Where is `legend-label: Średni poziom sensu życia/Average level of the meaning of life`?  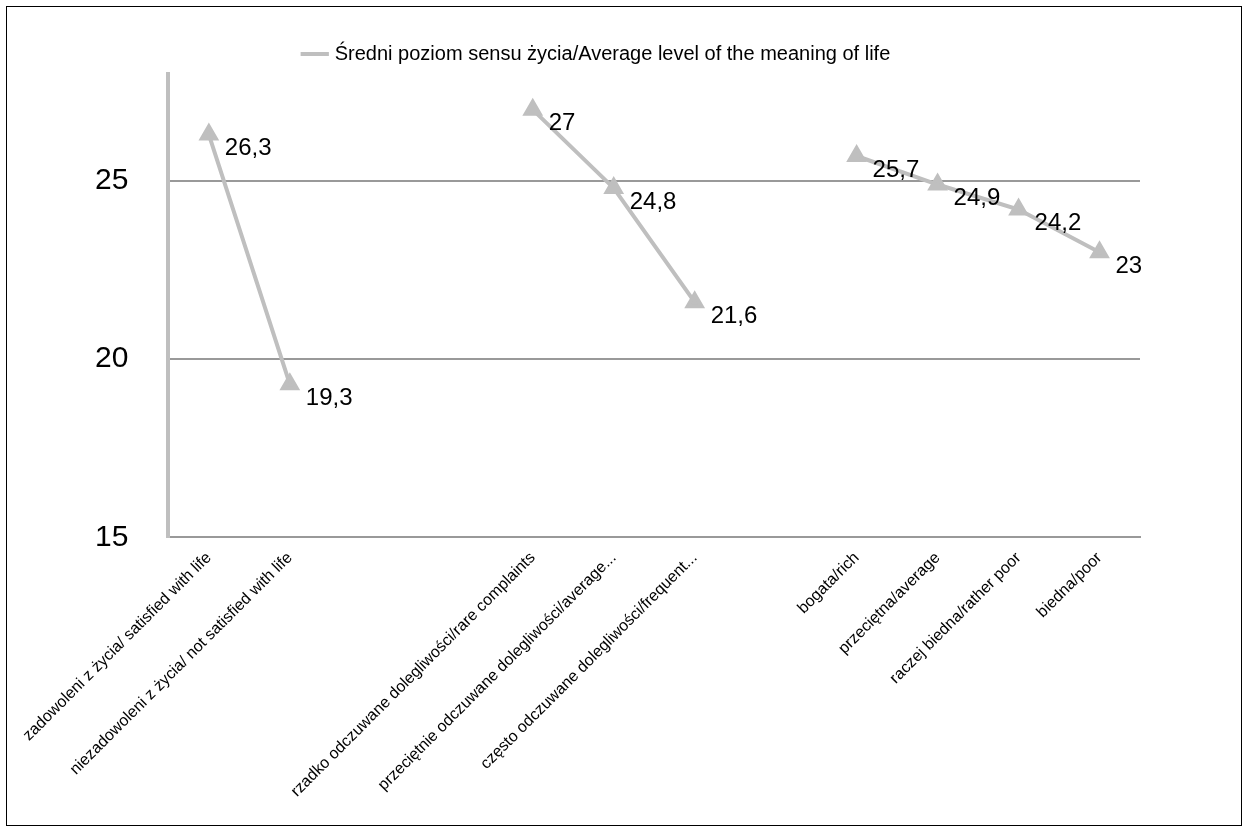 legend-label: Średni poziom sensu życia/Average level of the meaning of life is located at coordinates (612, 52).